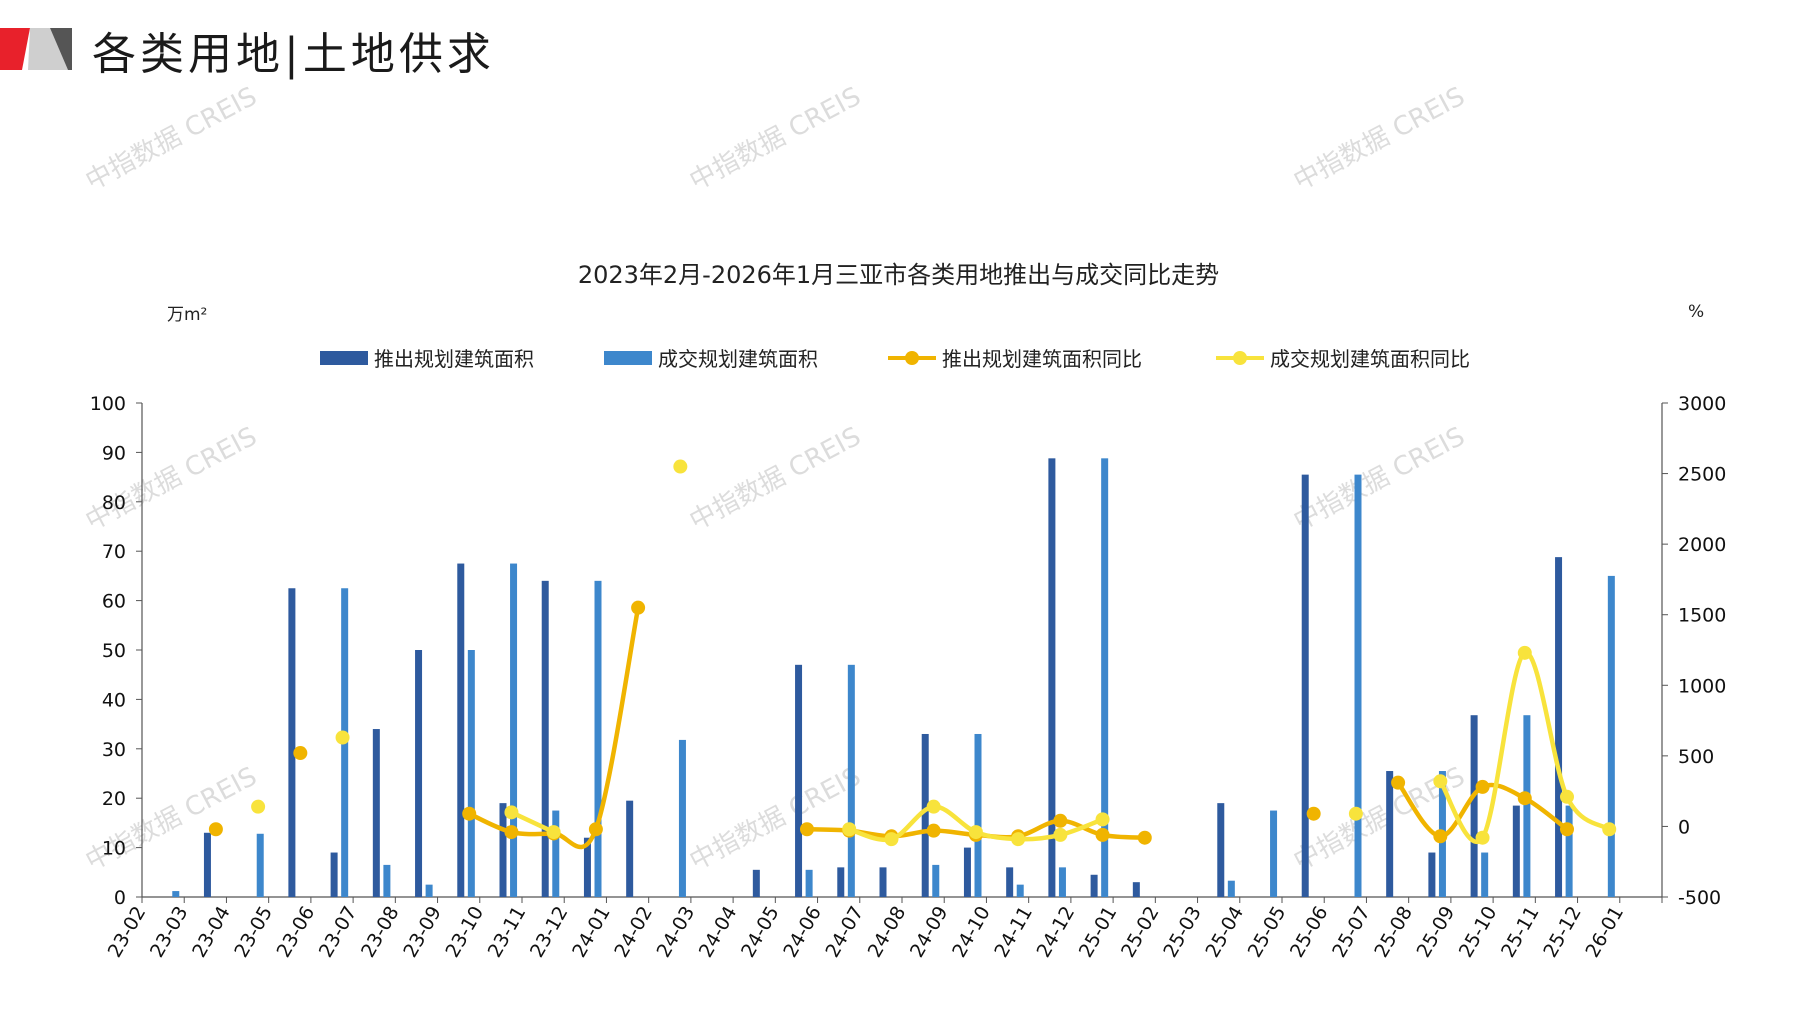 Image resolution: width=1797 pixels, height=1010 pixels. I want to click on logo-red-shape, so click(15, 49).